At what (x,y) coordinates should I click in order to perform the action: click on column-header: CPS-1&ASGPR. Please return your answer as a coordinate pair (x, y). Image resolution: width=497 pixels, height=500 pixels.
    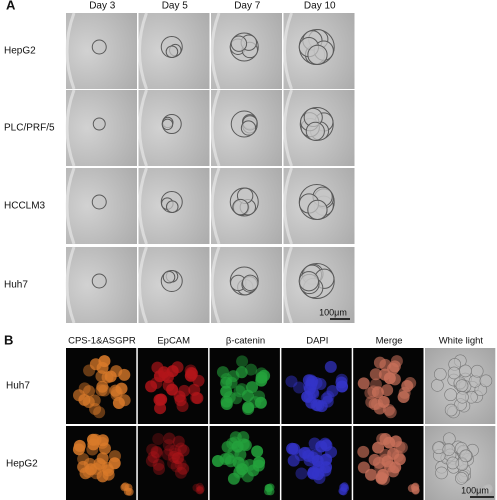
    Looking at the image, I should click on (102, 341).